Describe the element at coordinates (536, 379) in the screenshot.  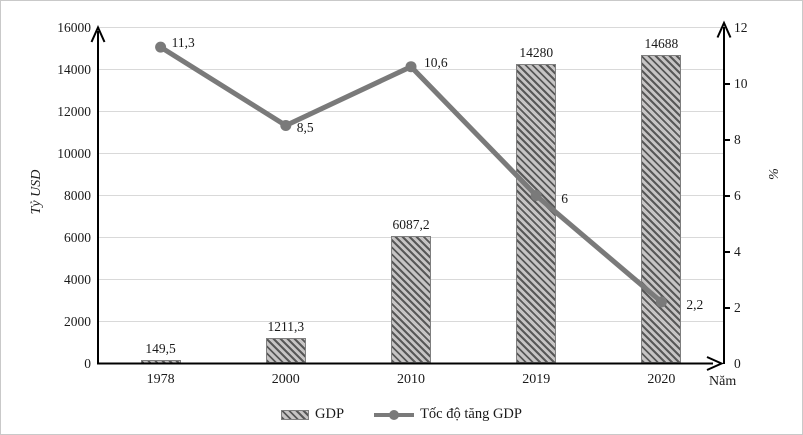
I see `x-axis-tick-label: 2019` at that location.